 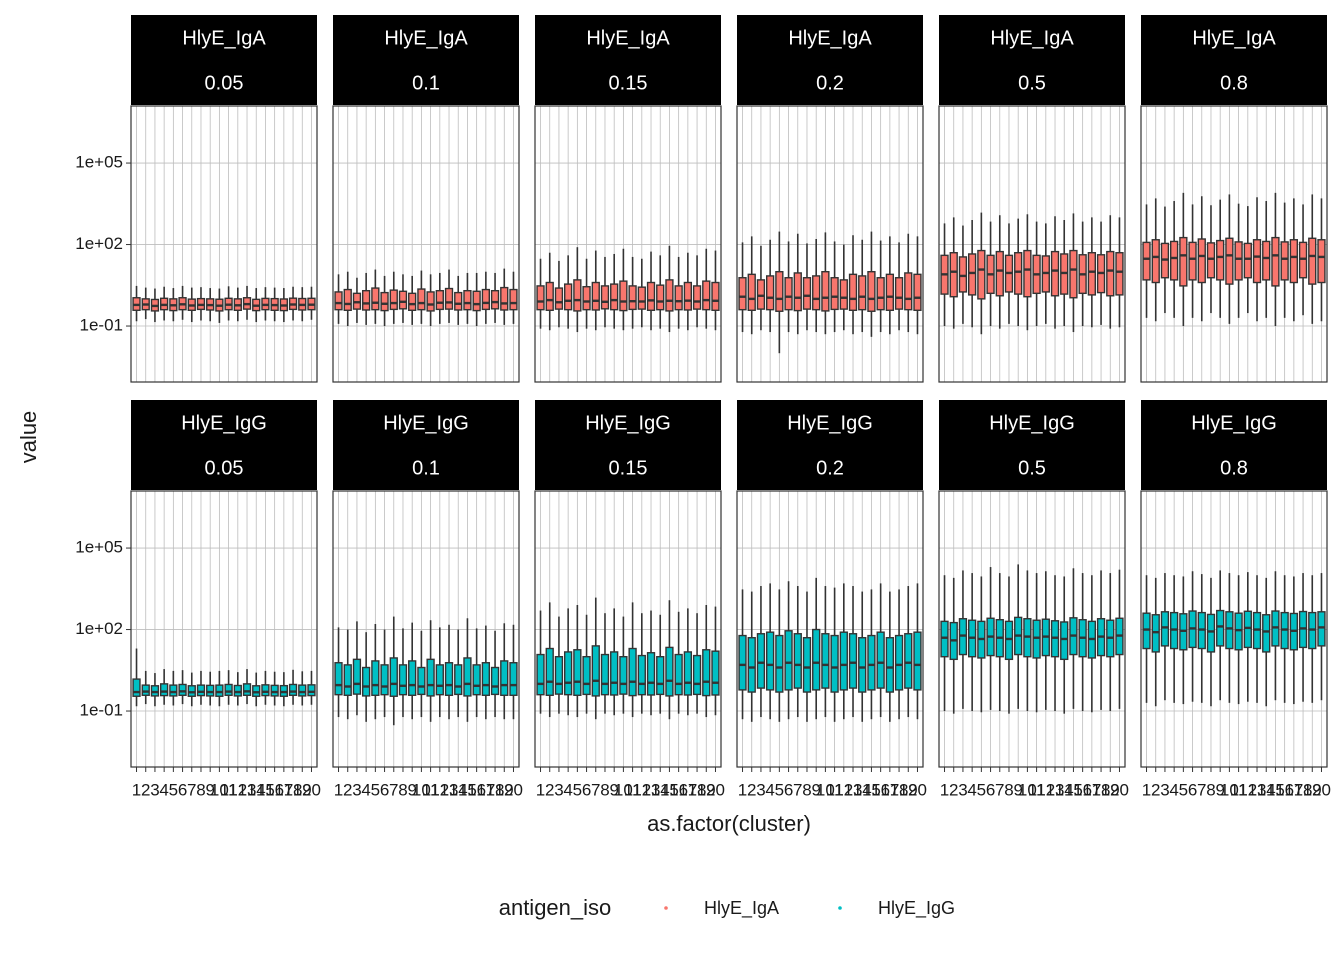 I want to click on y-axis-title: value, so click(x=28, y=437).